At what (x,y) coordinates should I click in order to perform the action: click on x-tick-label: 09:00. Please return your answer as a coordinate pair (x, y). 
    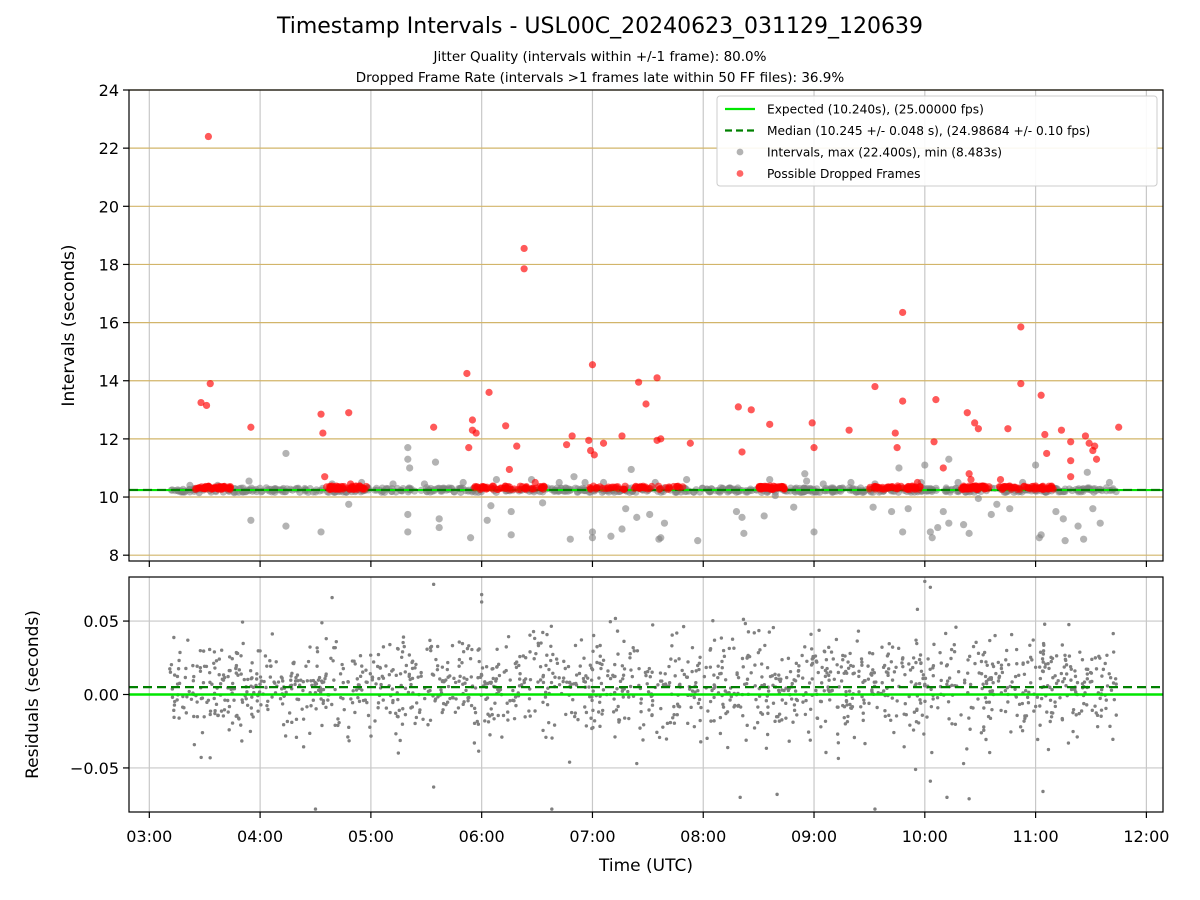
    Looking at the image, I should click on (814, 836).